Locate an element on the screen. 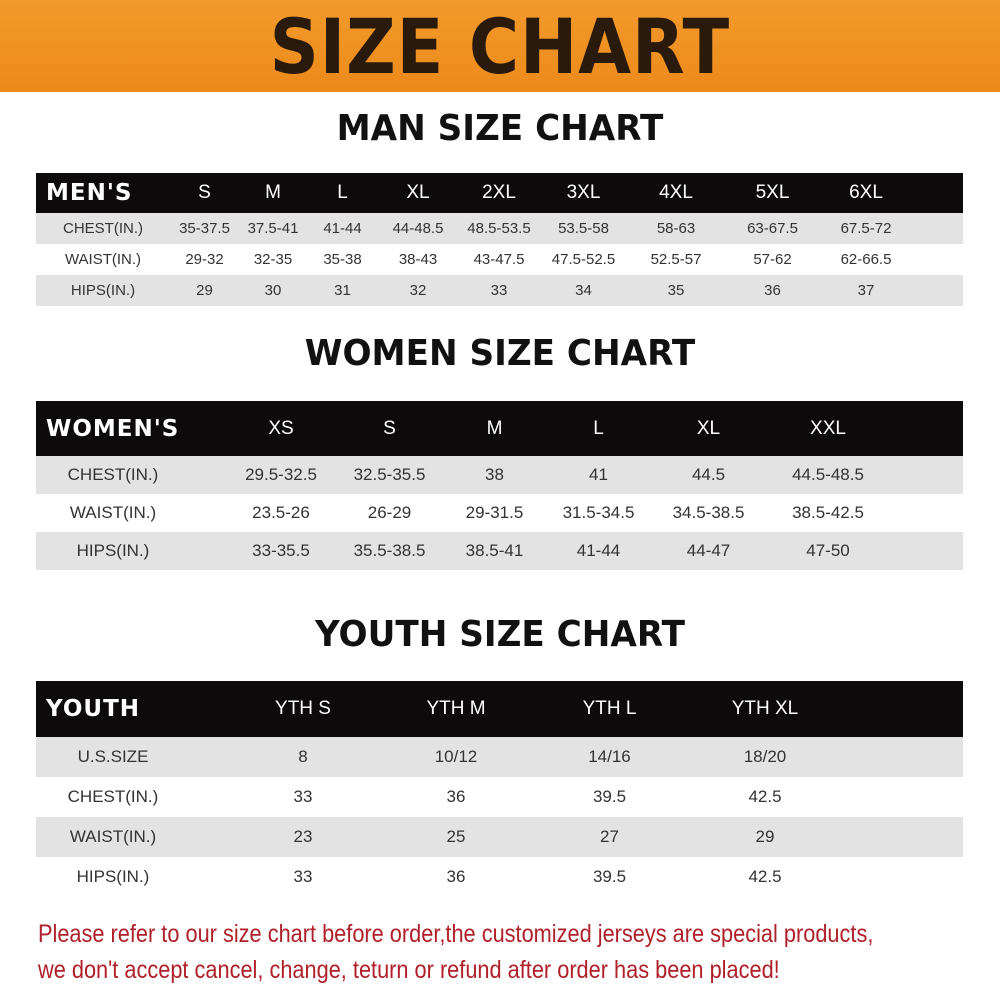 This screenshot has height=1000, width=1000. table-cell: 33-35.5 is located at coordinates (281, 550).